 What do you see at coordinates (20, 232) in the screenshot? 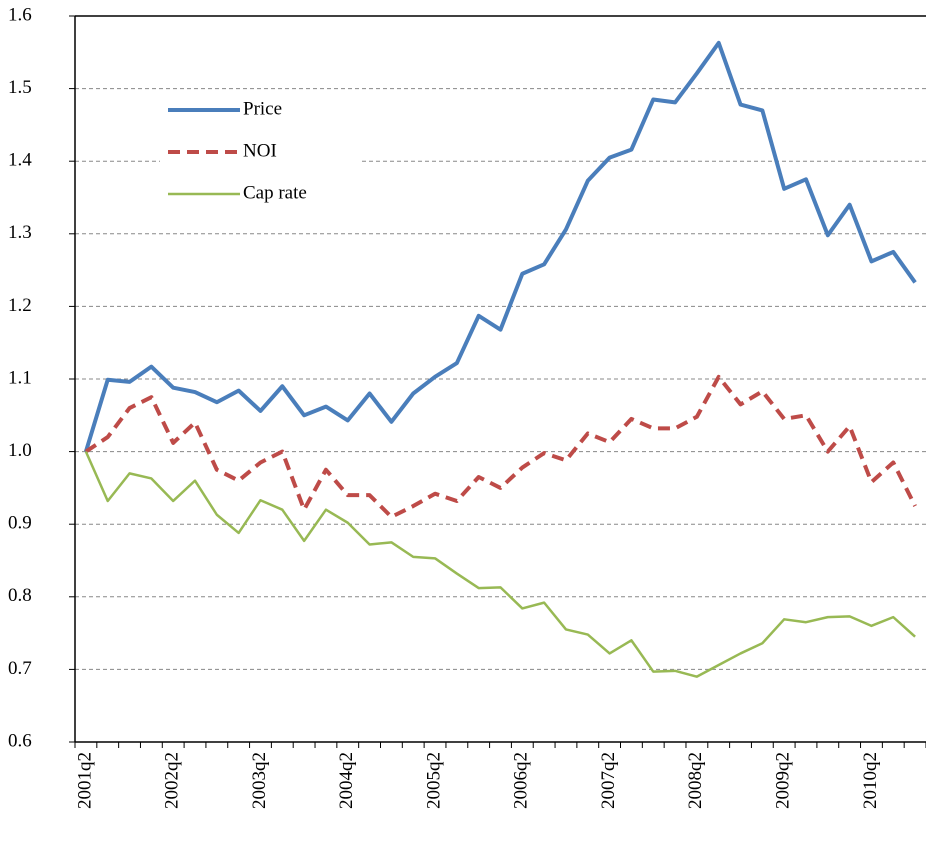
I see `y-tick-label: 1.3` at bounding box center [20, 232].